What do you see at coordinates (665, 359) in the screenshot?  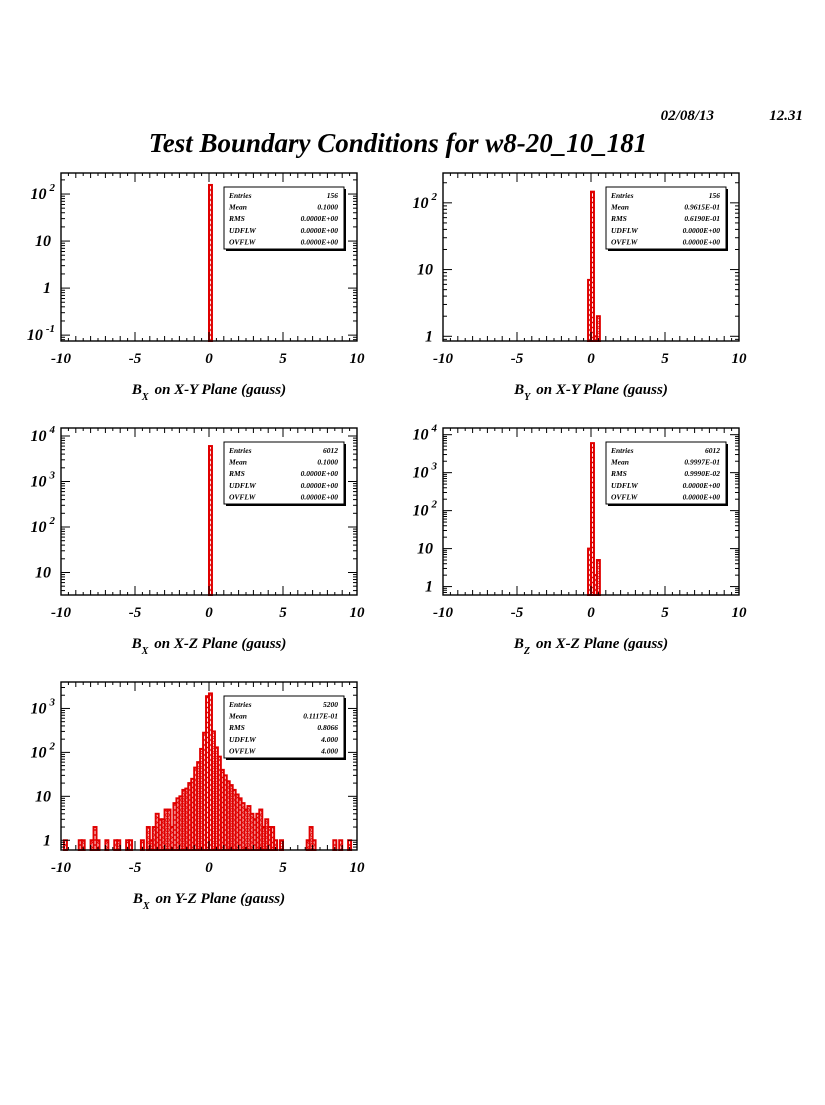 I see `x-tick-label: 5` at bounding box center [665, 359].